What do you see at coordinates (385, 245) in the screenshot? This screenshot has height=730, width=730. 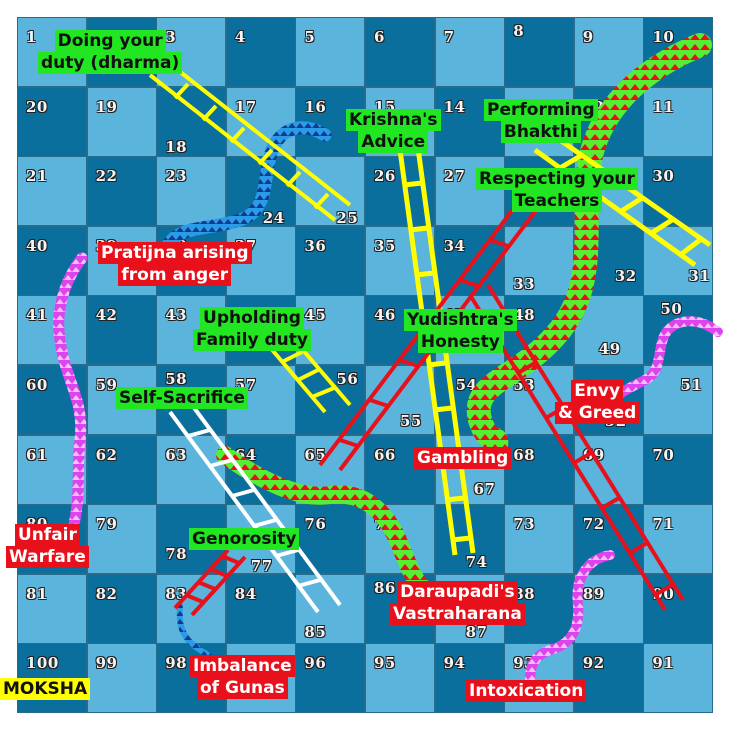 I see `cell-number: 35` at bounding box center [385, 245].